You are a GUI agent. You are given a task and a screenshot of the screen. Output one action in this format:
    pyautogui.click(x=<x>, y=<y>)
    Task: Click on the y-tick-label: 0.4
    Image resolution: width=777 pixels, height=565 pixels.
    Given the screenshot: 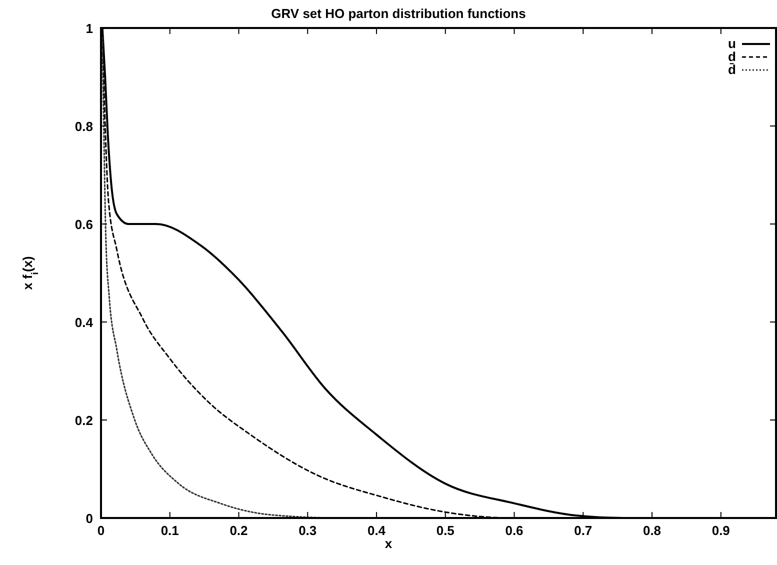 What is the action you would take?
    pyautogui.click(x=84, y=322)
    